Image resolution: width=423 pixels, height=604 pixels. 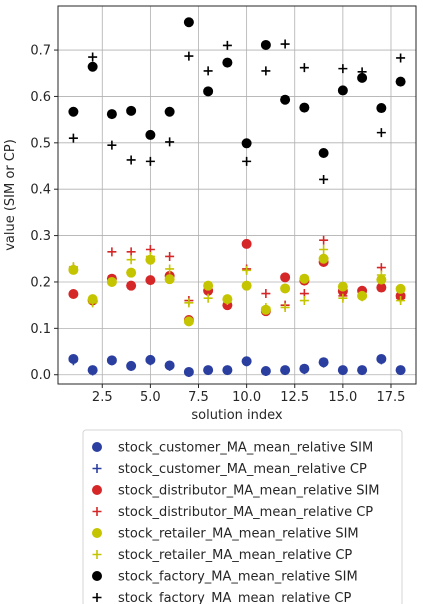 What do you see at coordinates (102, 397) in the screenshot?
I see `x-tick-label: 2.5` at bounding box center [102, 397].